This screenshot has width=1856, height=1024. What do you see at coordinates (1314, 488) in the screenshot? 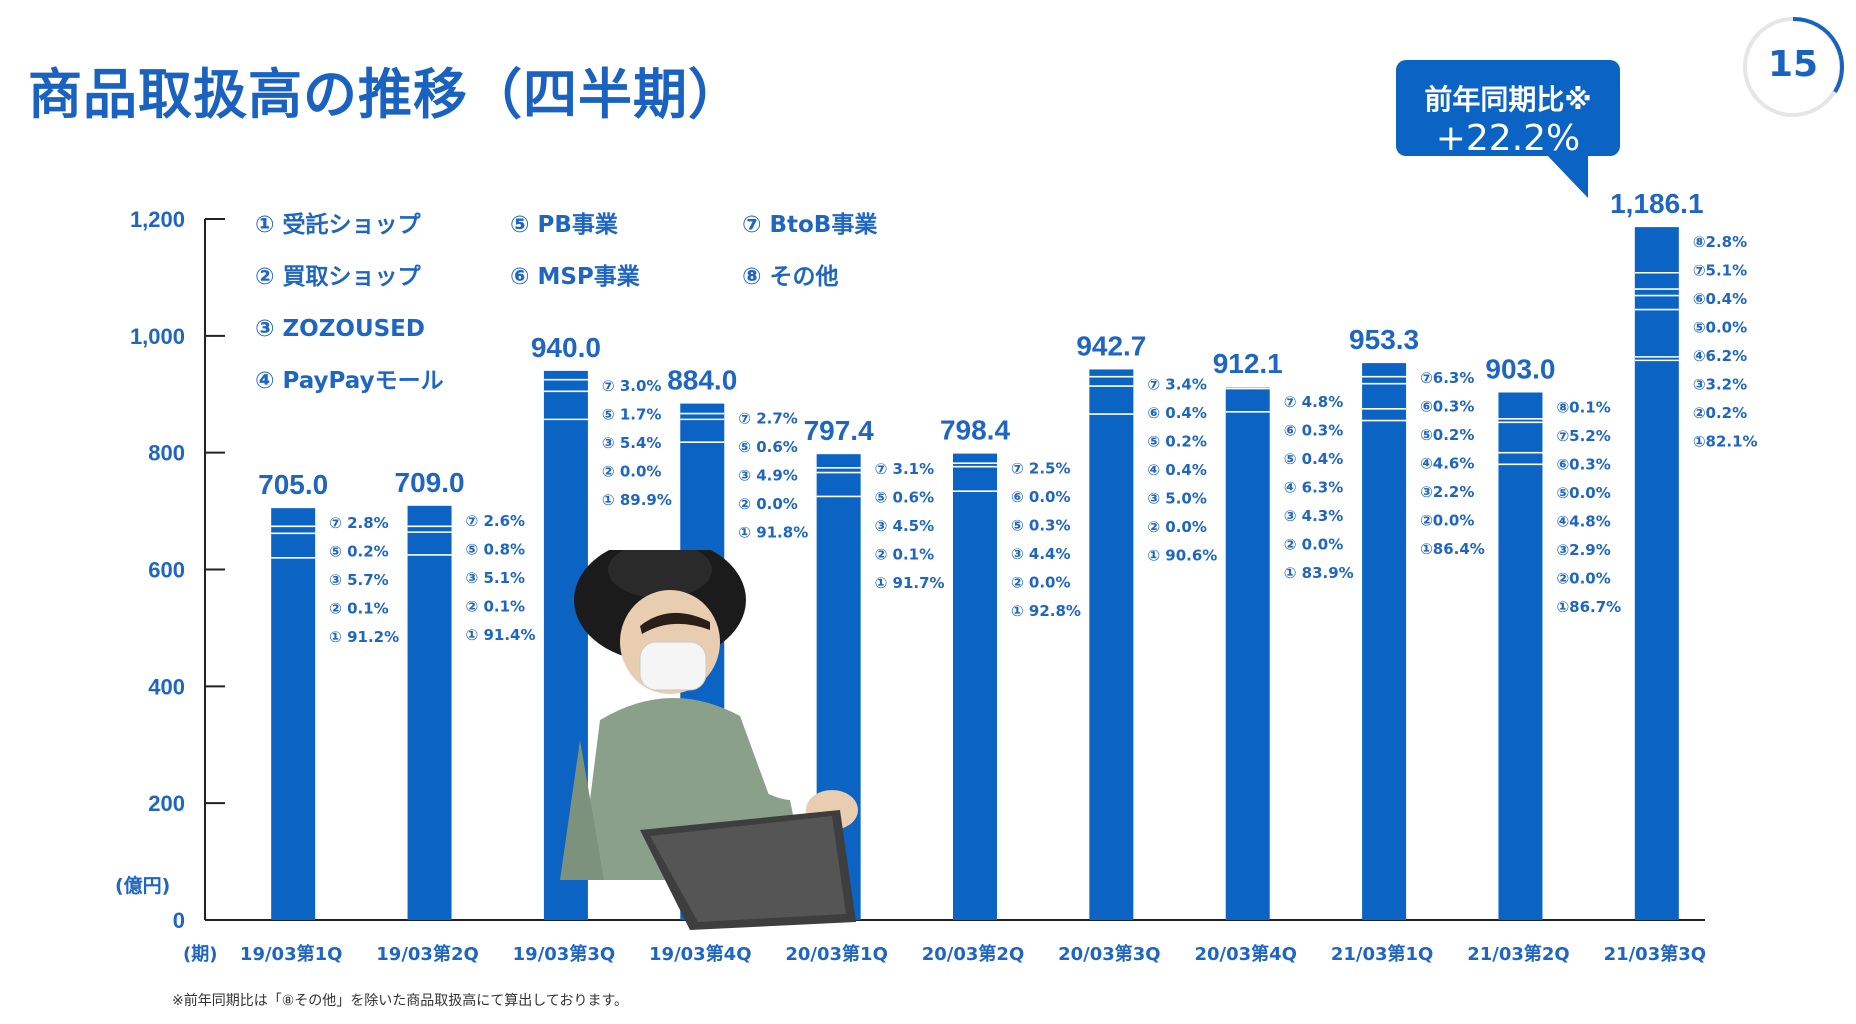
I see `breakdown-label: ④ 6.3%` at bounding box center [1314, 488].